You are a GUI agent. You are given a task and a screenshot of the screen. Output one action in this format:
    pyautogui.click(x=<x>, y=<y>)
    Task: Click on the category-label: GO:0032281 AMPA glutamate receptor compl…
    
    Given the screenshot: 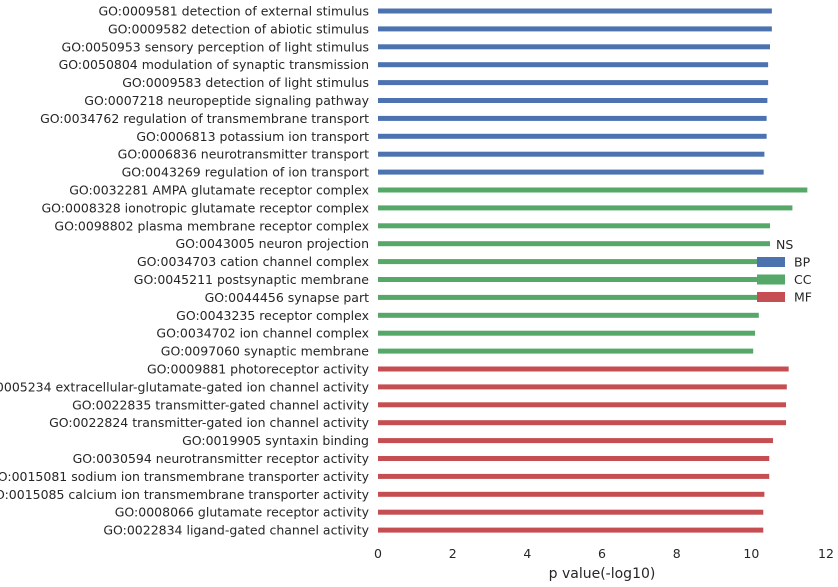 What is the action you would take?
    pyautogui.click(x=219, y=190)
    